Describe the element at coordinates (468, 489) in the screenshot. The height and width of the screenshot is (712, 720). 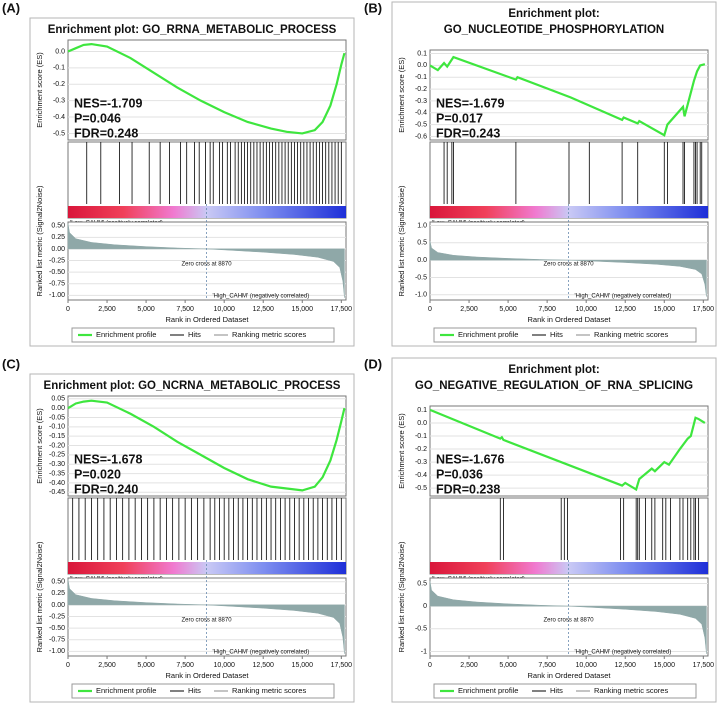
I see `annotation: FDR=0.238` at that location.